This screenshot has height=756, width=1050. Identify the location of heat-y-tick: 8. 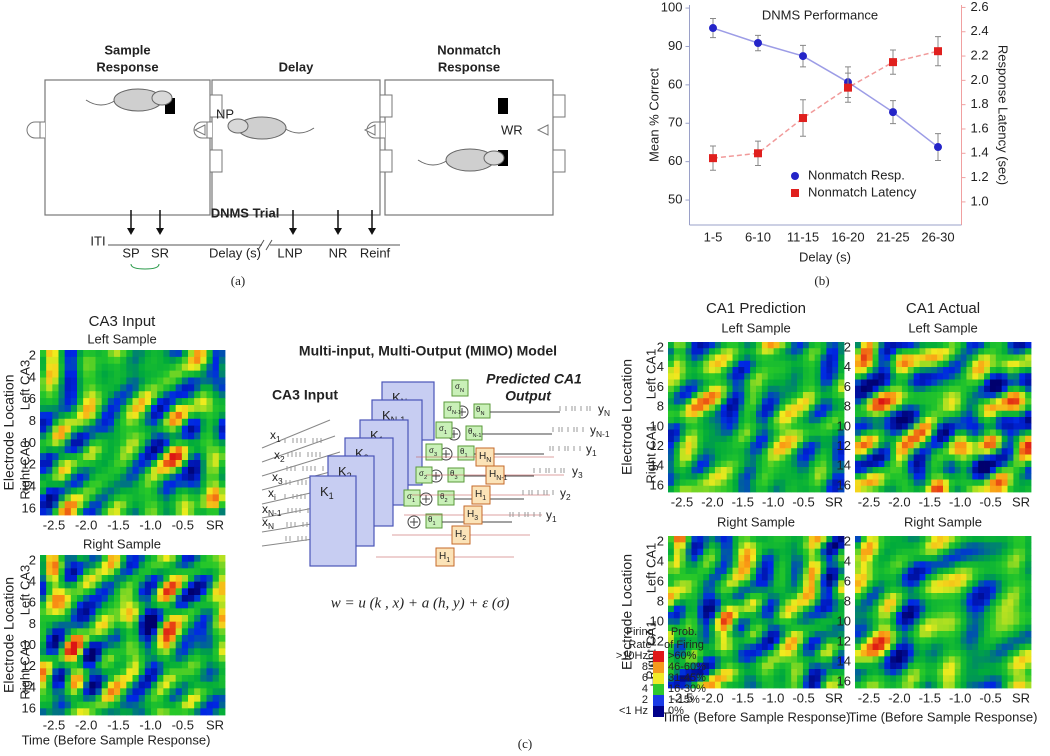
(847, 600).